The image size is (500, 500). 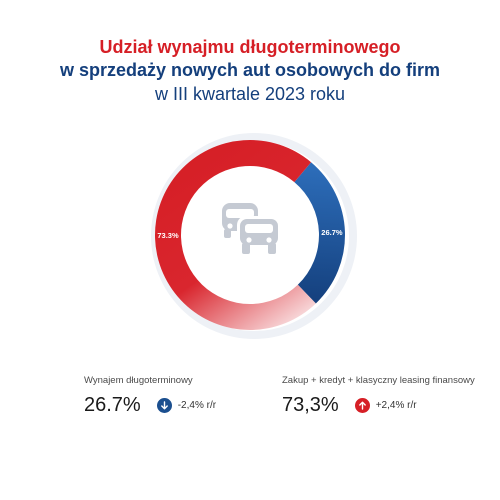 What do you see at coordinates (362, 405) in the screenshot?
I see `arrow-up-icon` at bounding box center [362, 405].